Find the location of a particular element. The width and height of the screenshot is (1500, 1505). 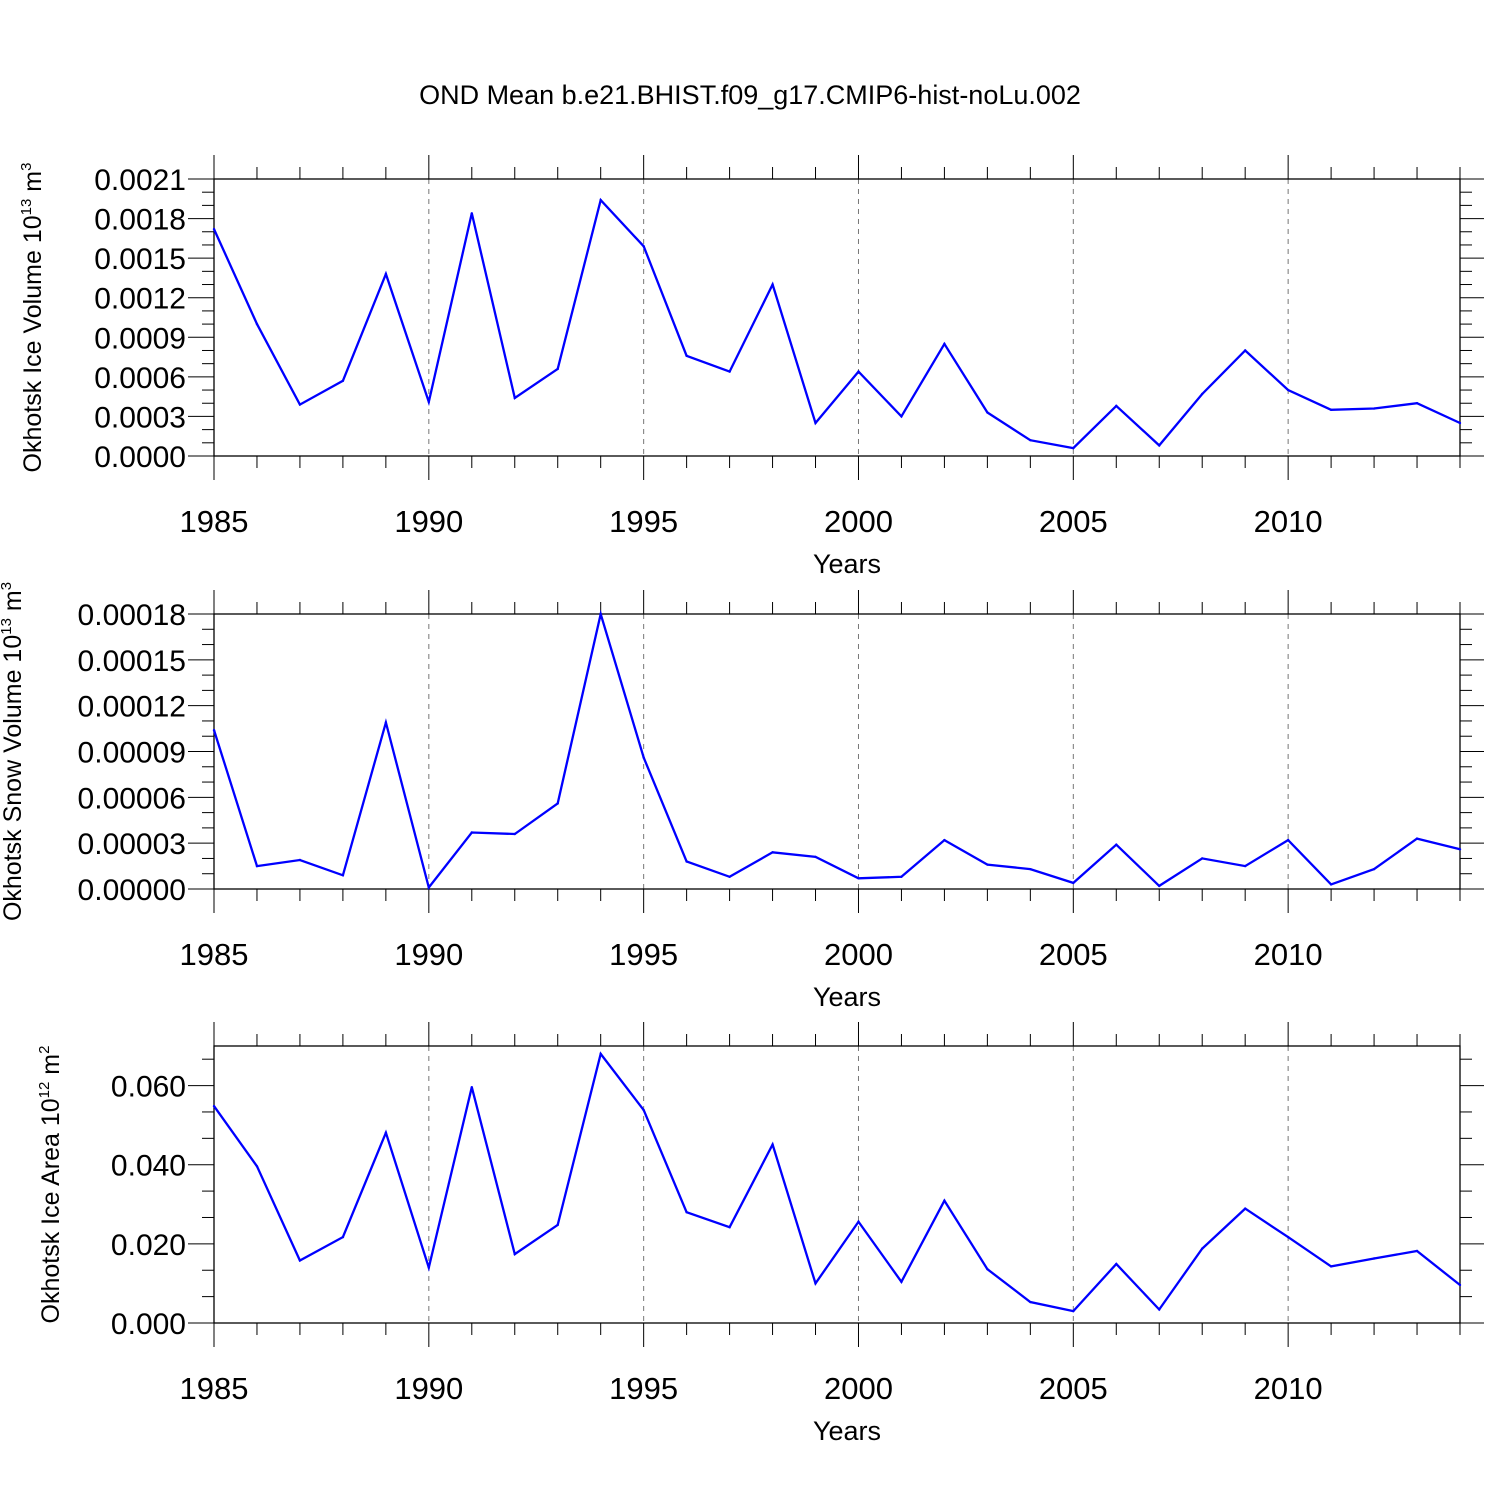

y-tick-label: 0.0012 is located at coordinates (140, 299).